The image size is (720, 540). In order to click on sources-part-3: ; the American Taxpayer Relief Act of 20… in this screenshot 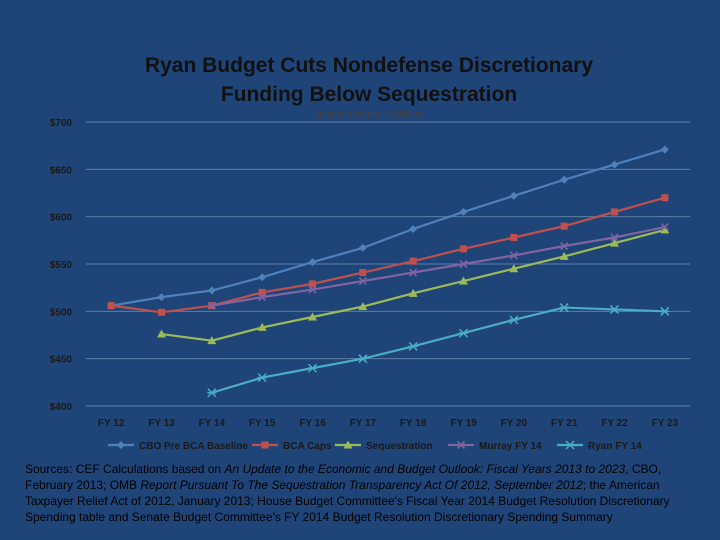, I will do `click(347, 501)`.